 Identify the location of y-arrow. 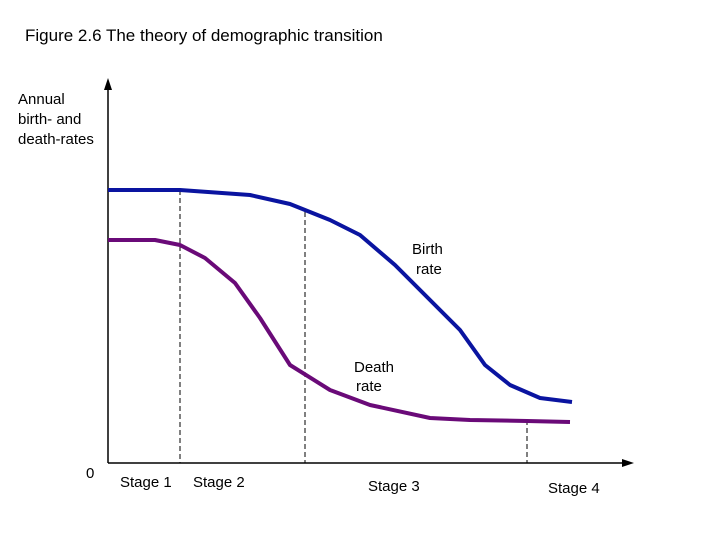
(108, 84).